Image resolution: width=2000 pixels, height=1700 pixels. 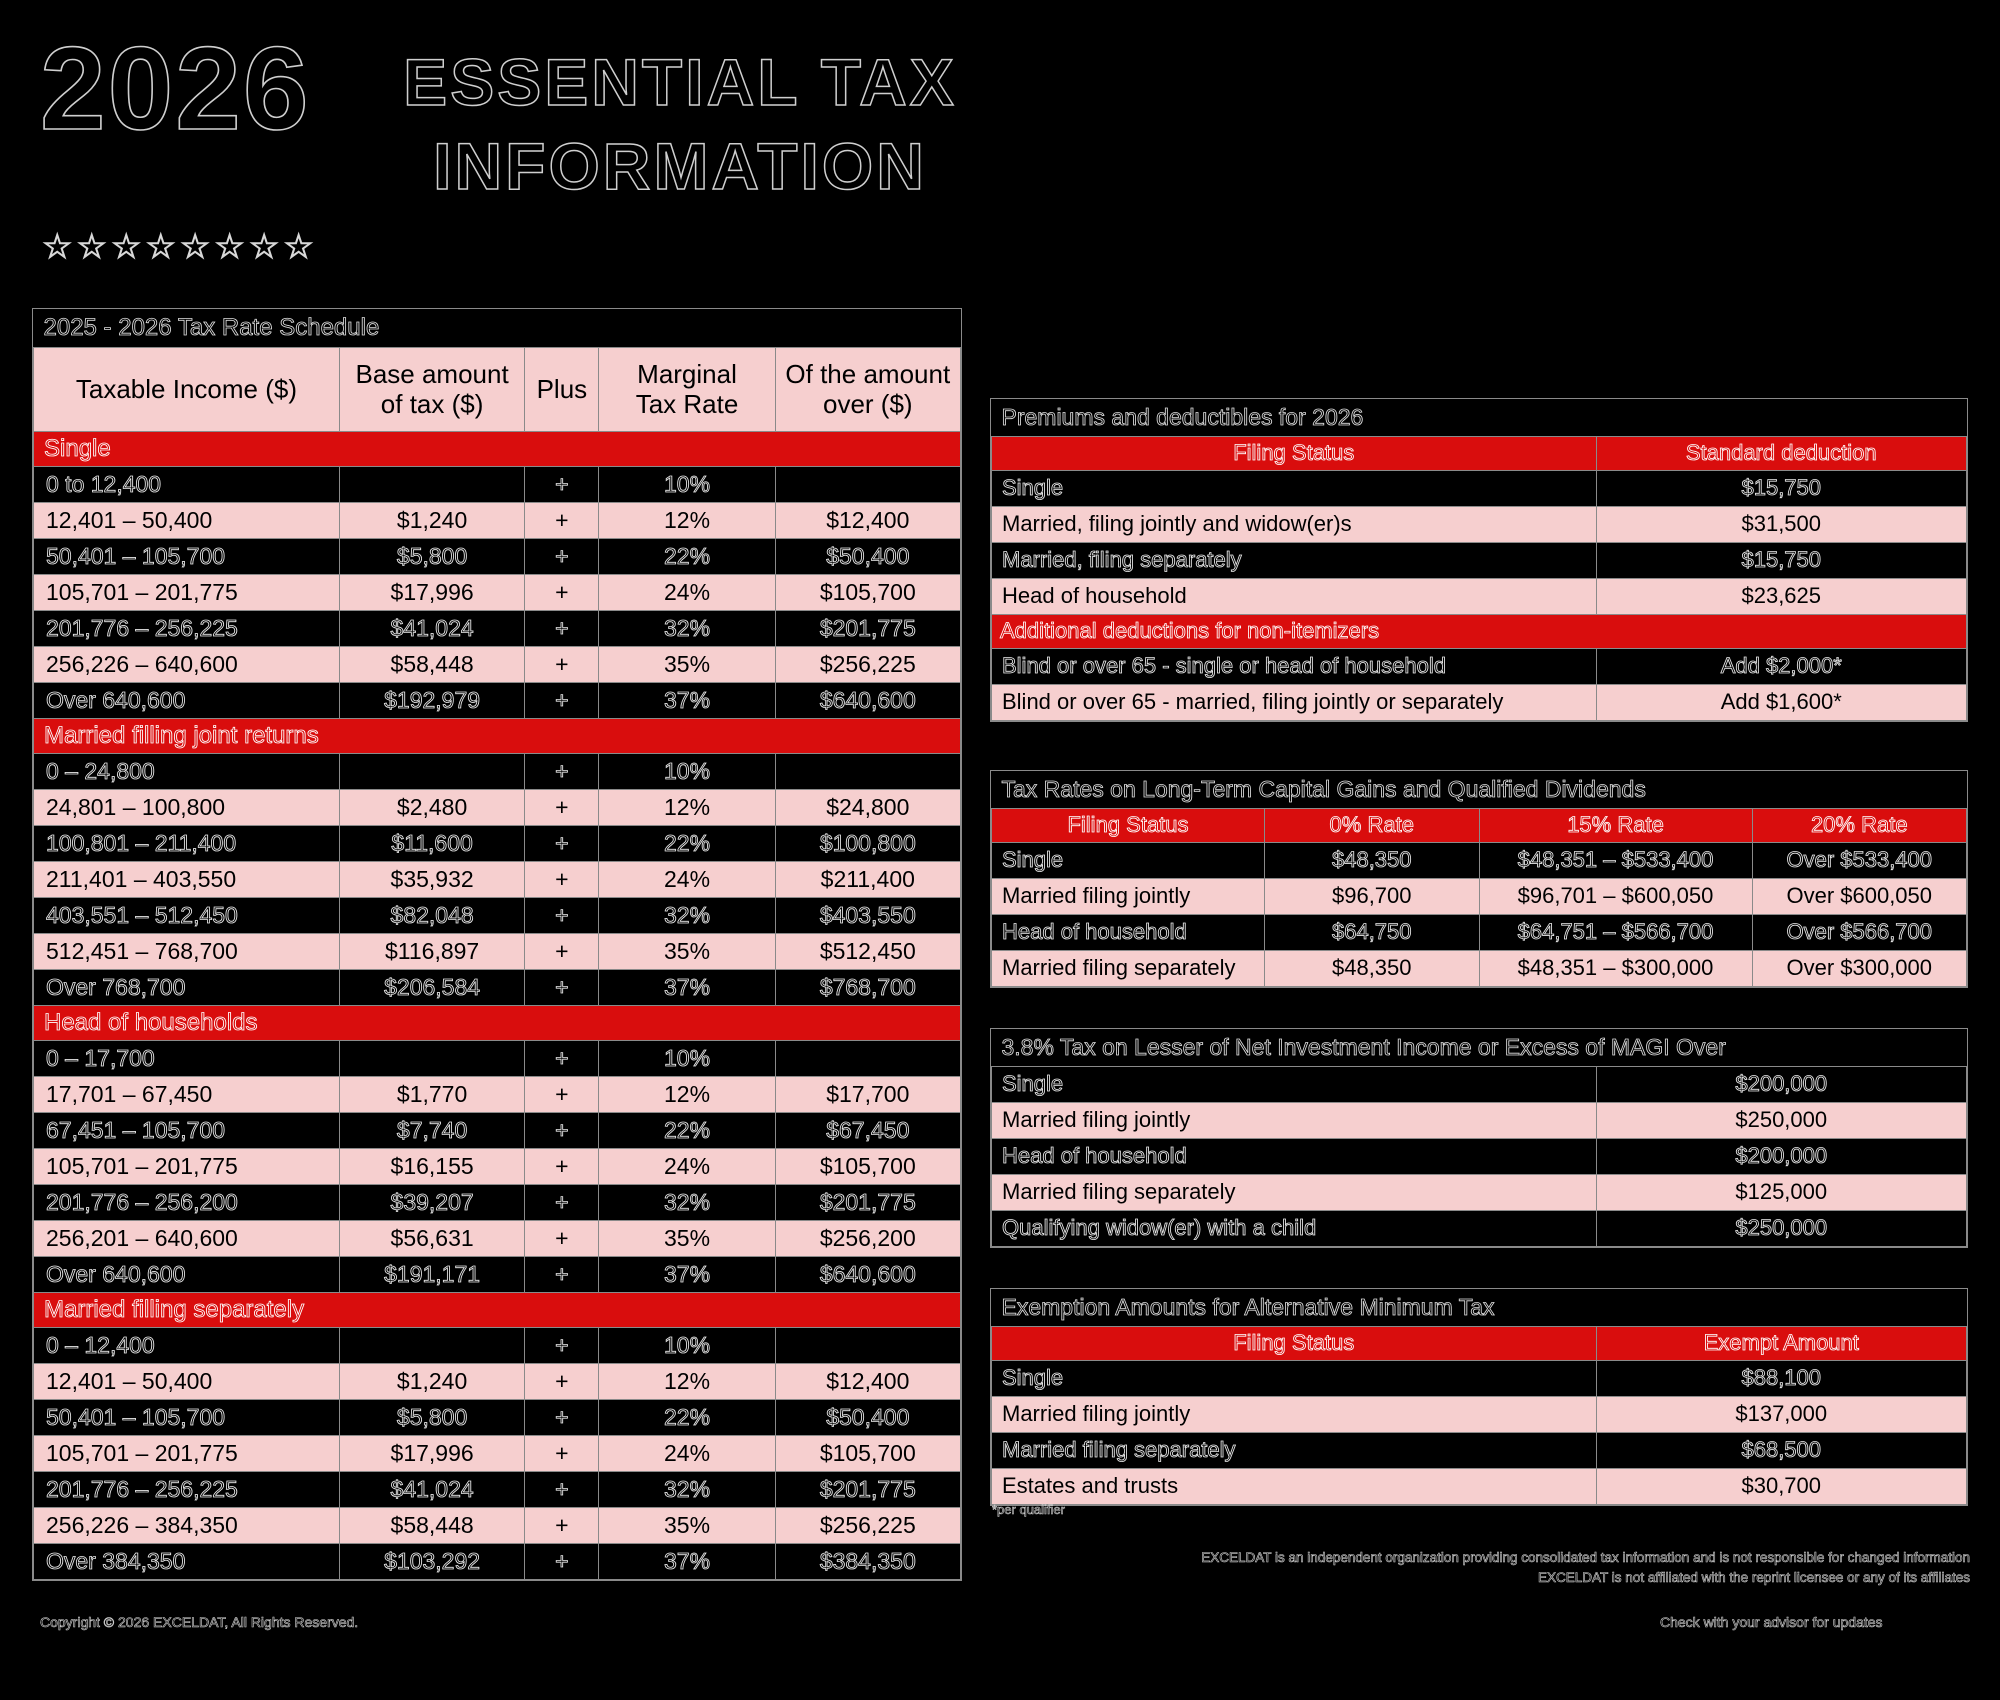 What do you see at coordinates (497, 556) in the screenshot?
I see `table-row: 50,401 – 105,700 $5,800 +22% $50,400` at bounding box center [497, 556].